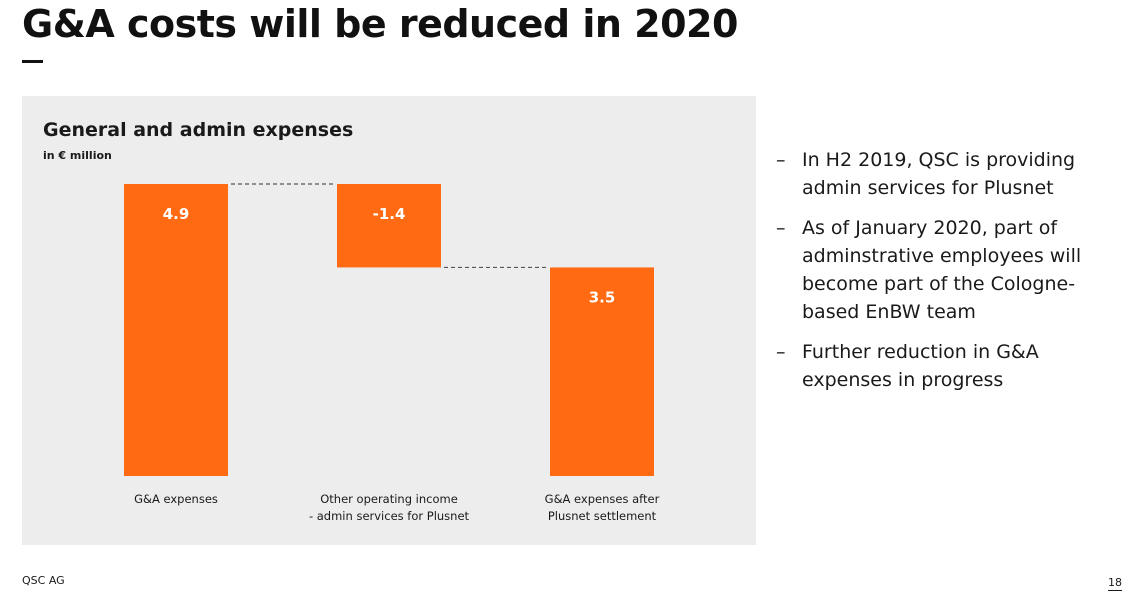 This screenshot has width=1135, height=603. I want to click on bar-value-label: -1.4, so click(389, 214).